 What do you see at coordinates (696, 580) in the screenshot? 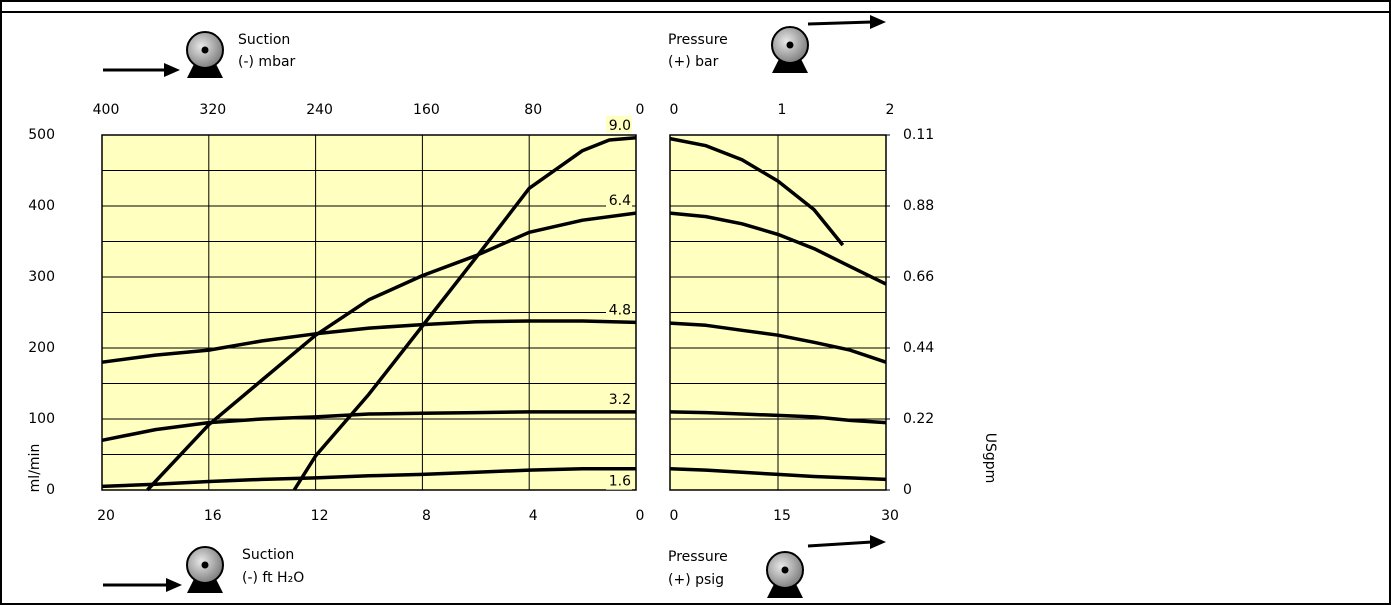
I see `bottom-caption: (+) psig` at bounding box center [696, 580].